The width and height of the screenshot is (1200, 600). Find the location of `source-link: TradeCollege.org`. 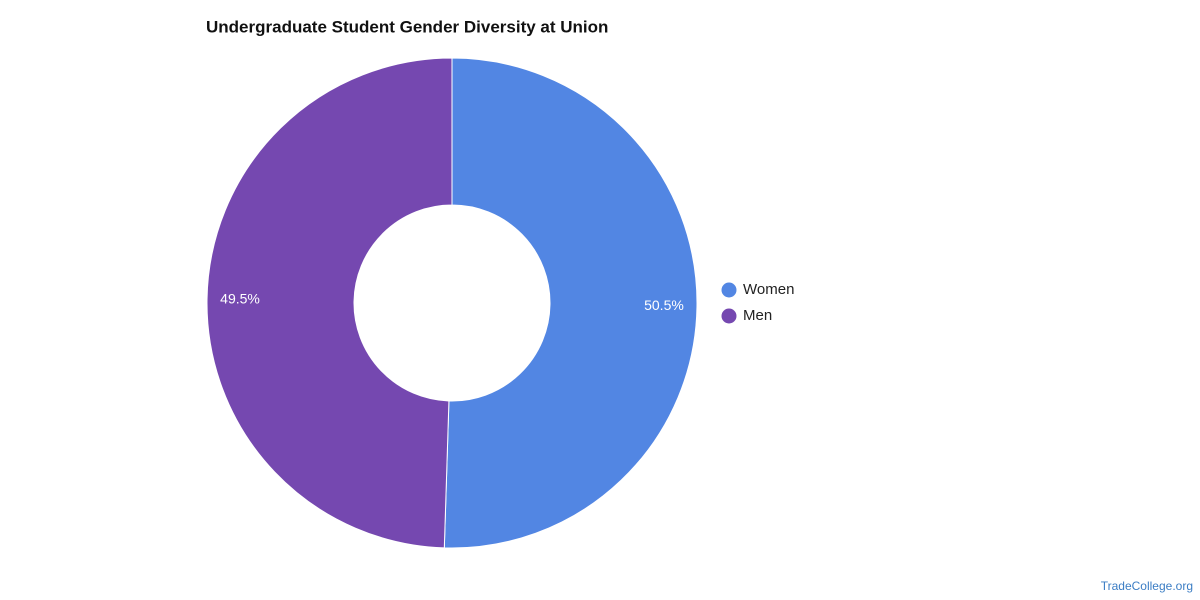

source-link: TradeCollege.org is located at coordinates (1147, 586).